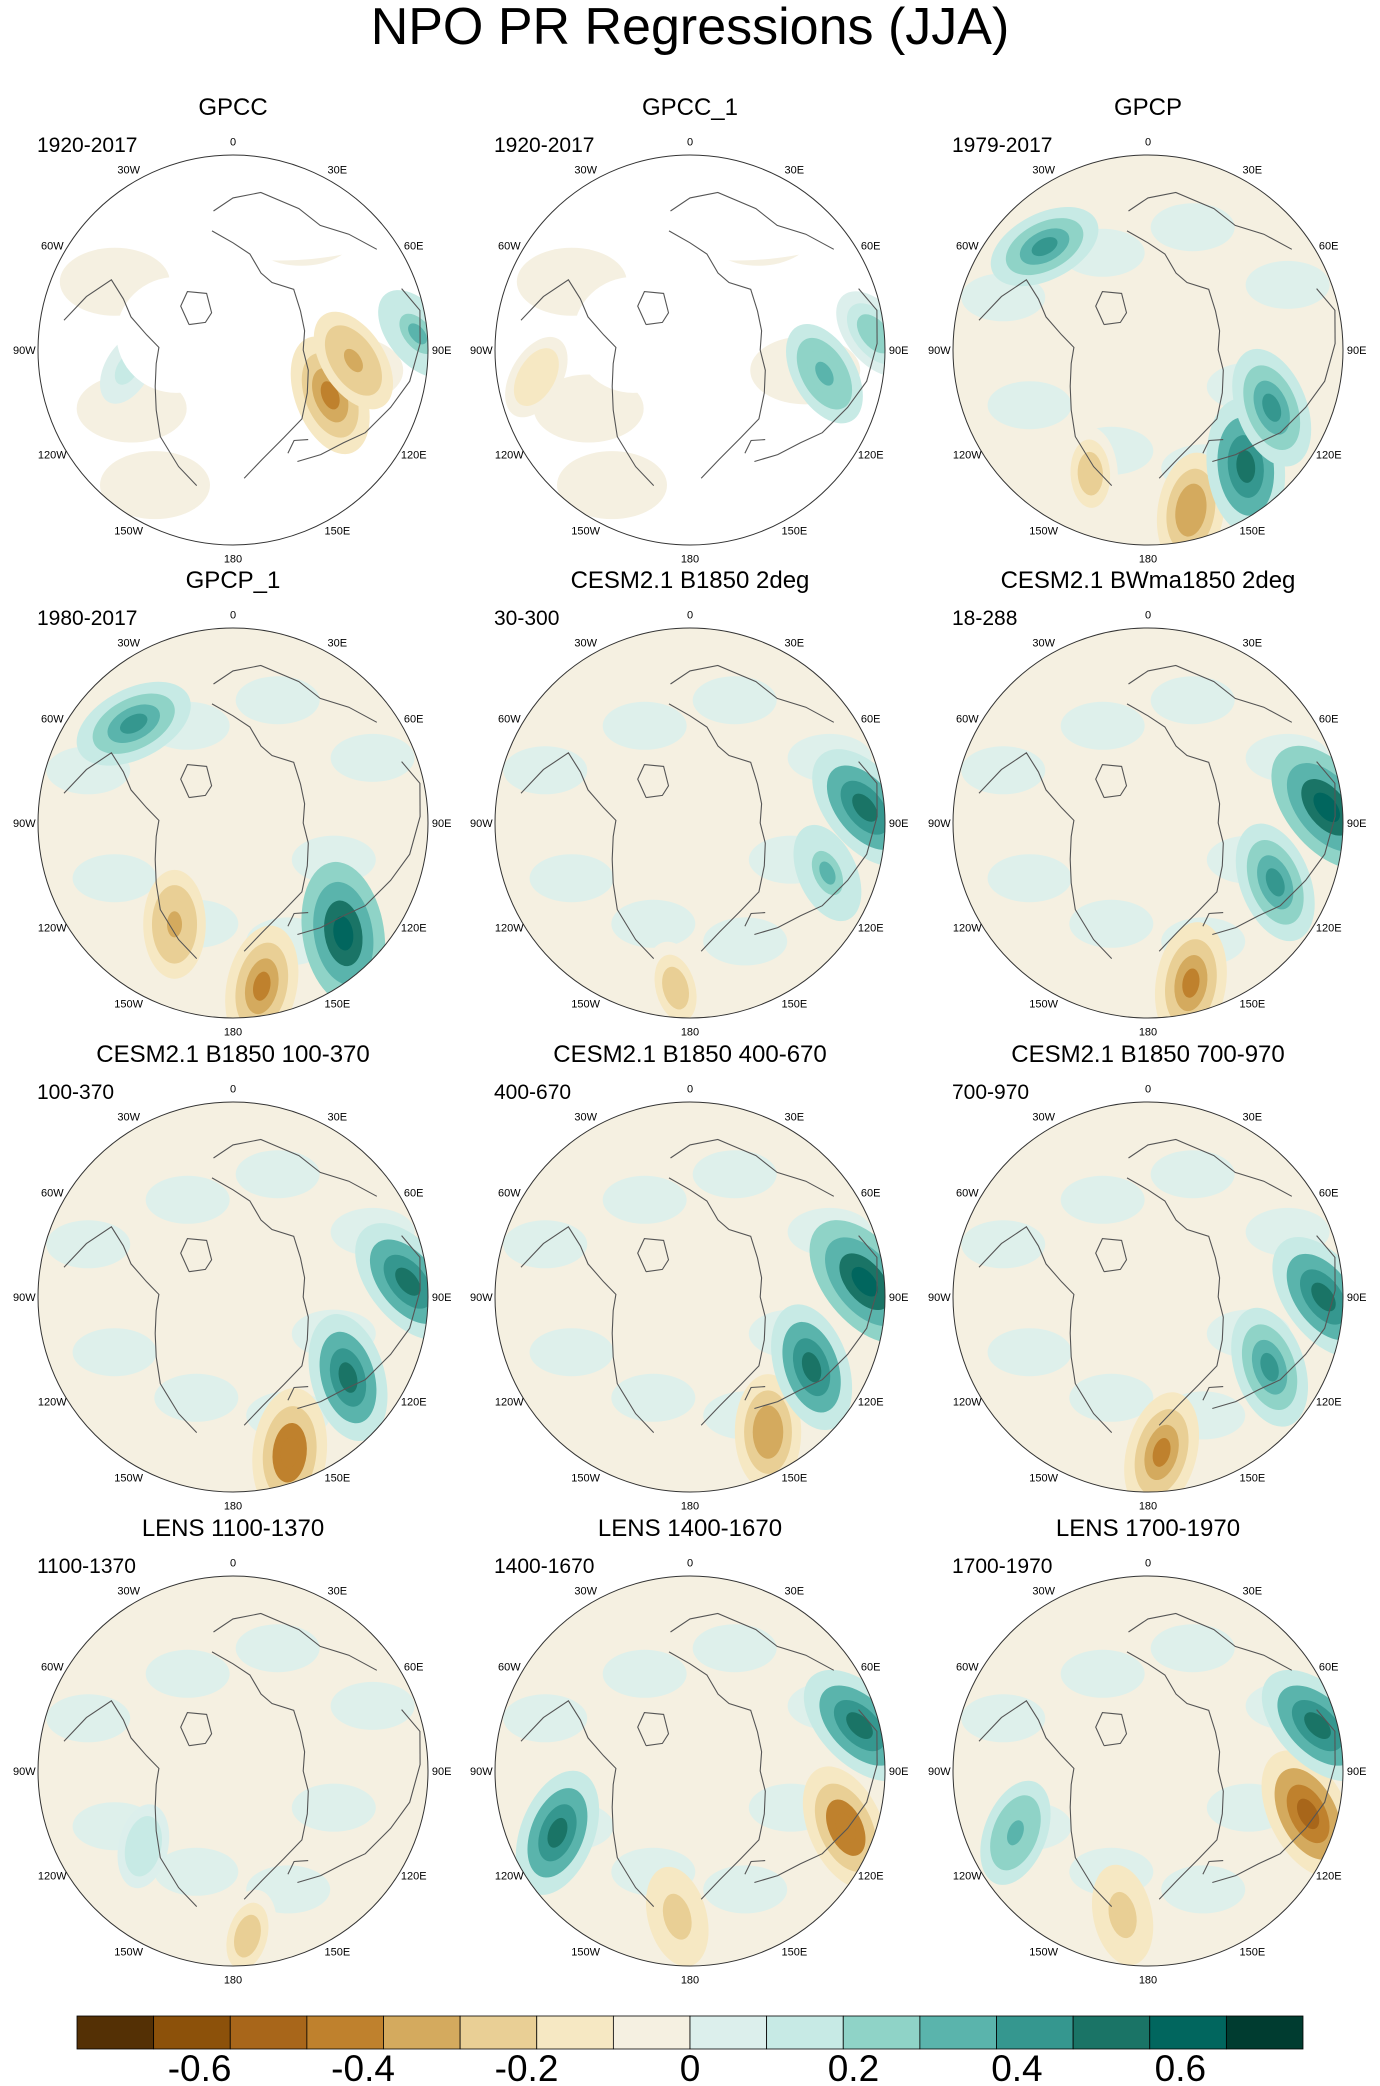  What do you see at coordinates (967, 247) in the screenshot?
I see `lon-label: 60W` at bounding box center [967, 247].